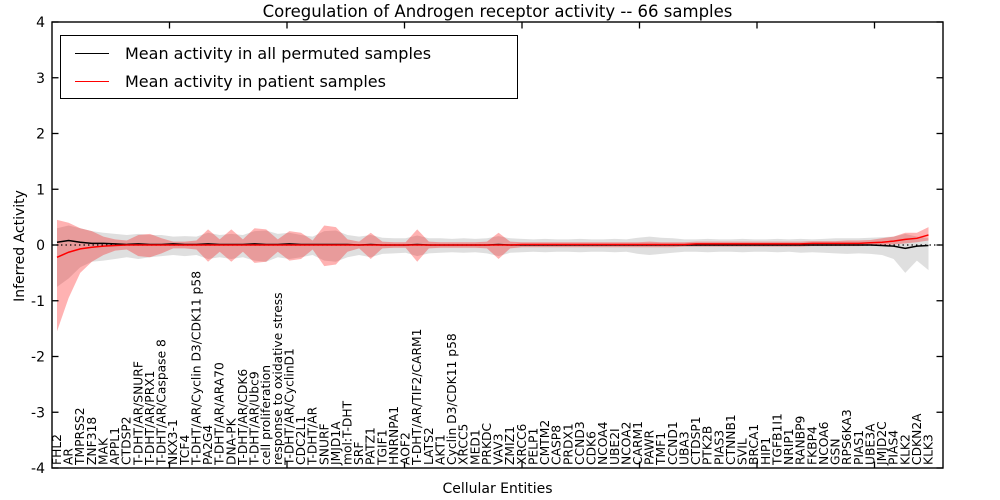 This screenshot has width=1000, height=500. What do you see at coordinates (533, 446) in the screenshot?
I see `x-tick-label: PELP1` at bounding box center [533, 446].